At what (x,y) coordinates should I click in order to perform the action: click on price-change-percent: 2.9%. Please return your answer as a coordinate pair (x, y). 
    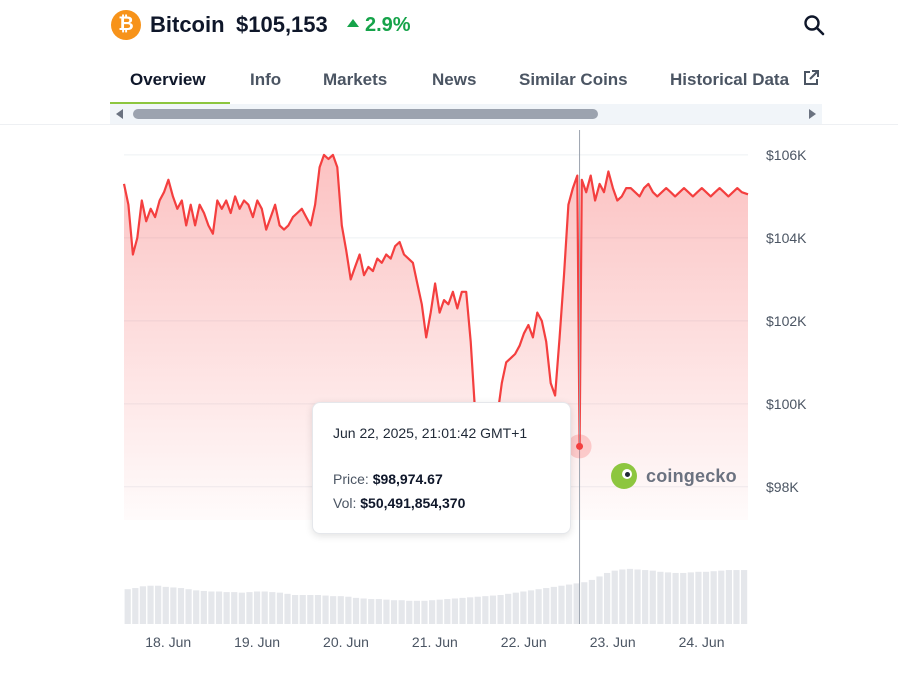
    Looking at the image, I should click on (388, 25).